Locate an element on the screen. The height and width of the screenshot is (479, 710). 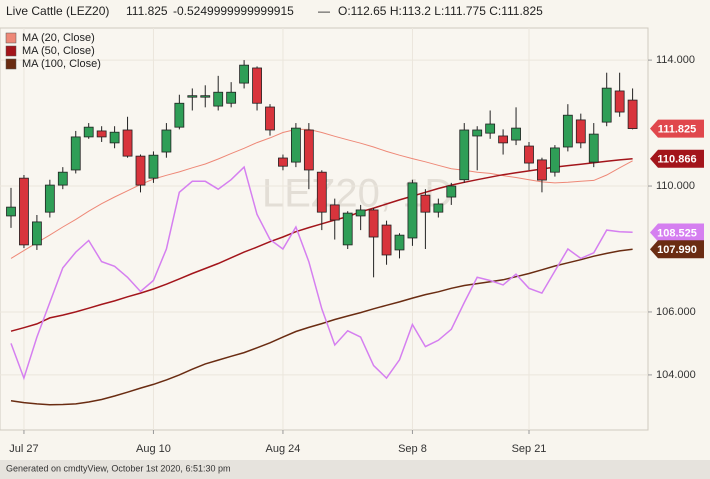
header-ohlc: O:112.65 H:113.2 L:111.775 C:111.825 is located at coordinates (440, 11).